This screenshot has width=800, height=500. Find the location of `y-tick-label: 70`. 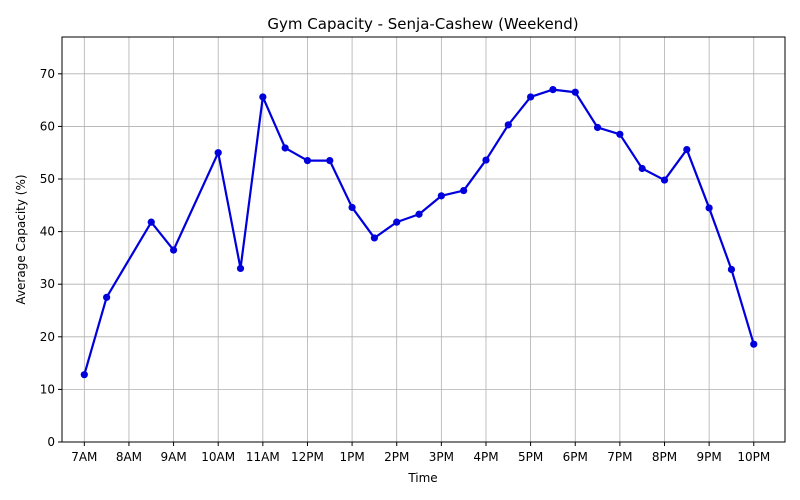

y-tick-label: 70 is located at coordinates (47, 74).